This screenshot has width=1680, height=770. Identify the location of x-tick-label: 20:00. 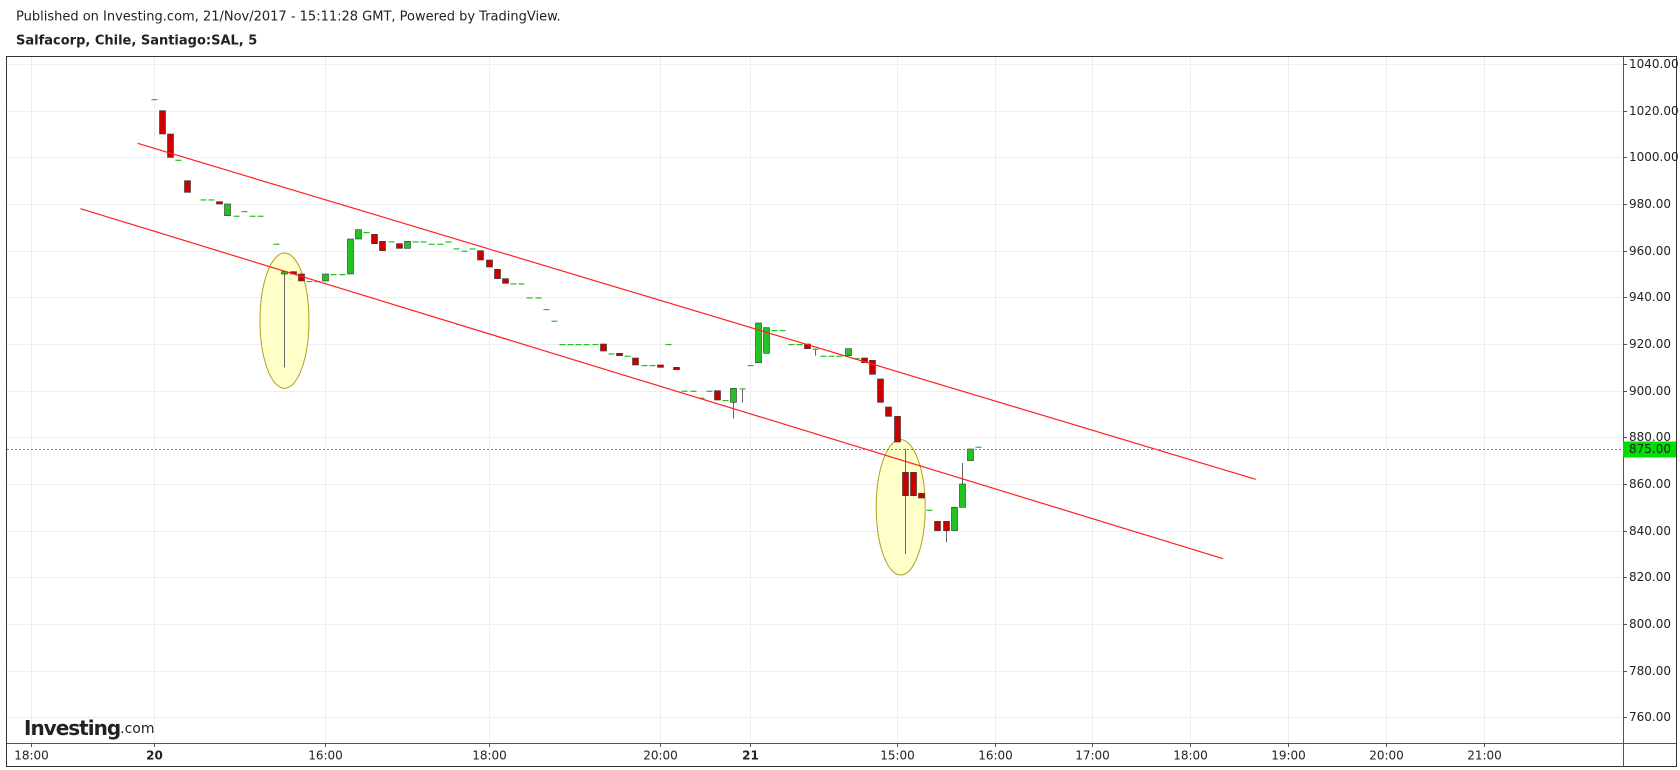
(660, 756).